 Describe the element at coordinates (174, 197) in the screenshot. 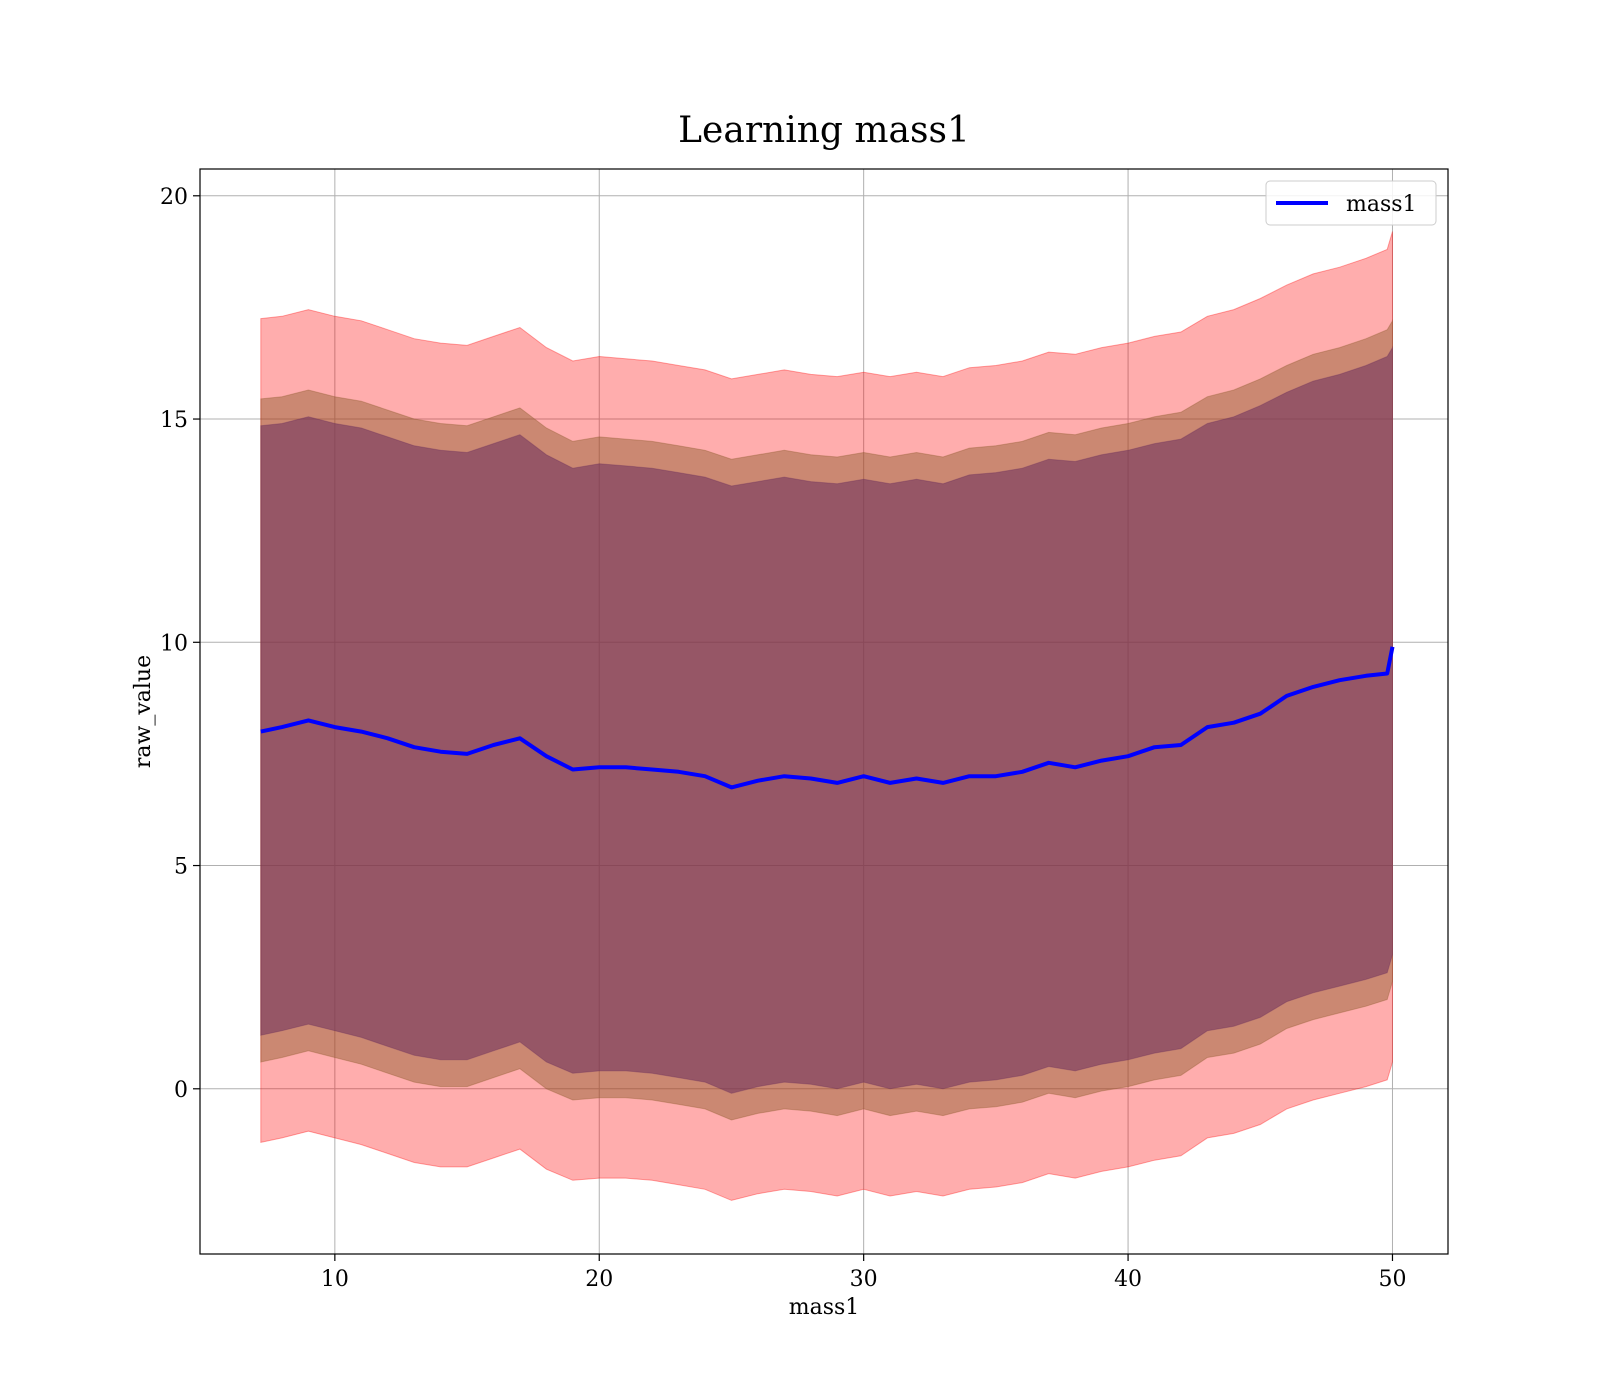

I see `y-tick-label: 20` at that location.